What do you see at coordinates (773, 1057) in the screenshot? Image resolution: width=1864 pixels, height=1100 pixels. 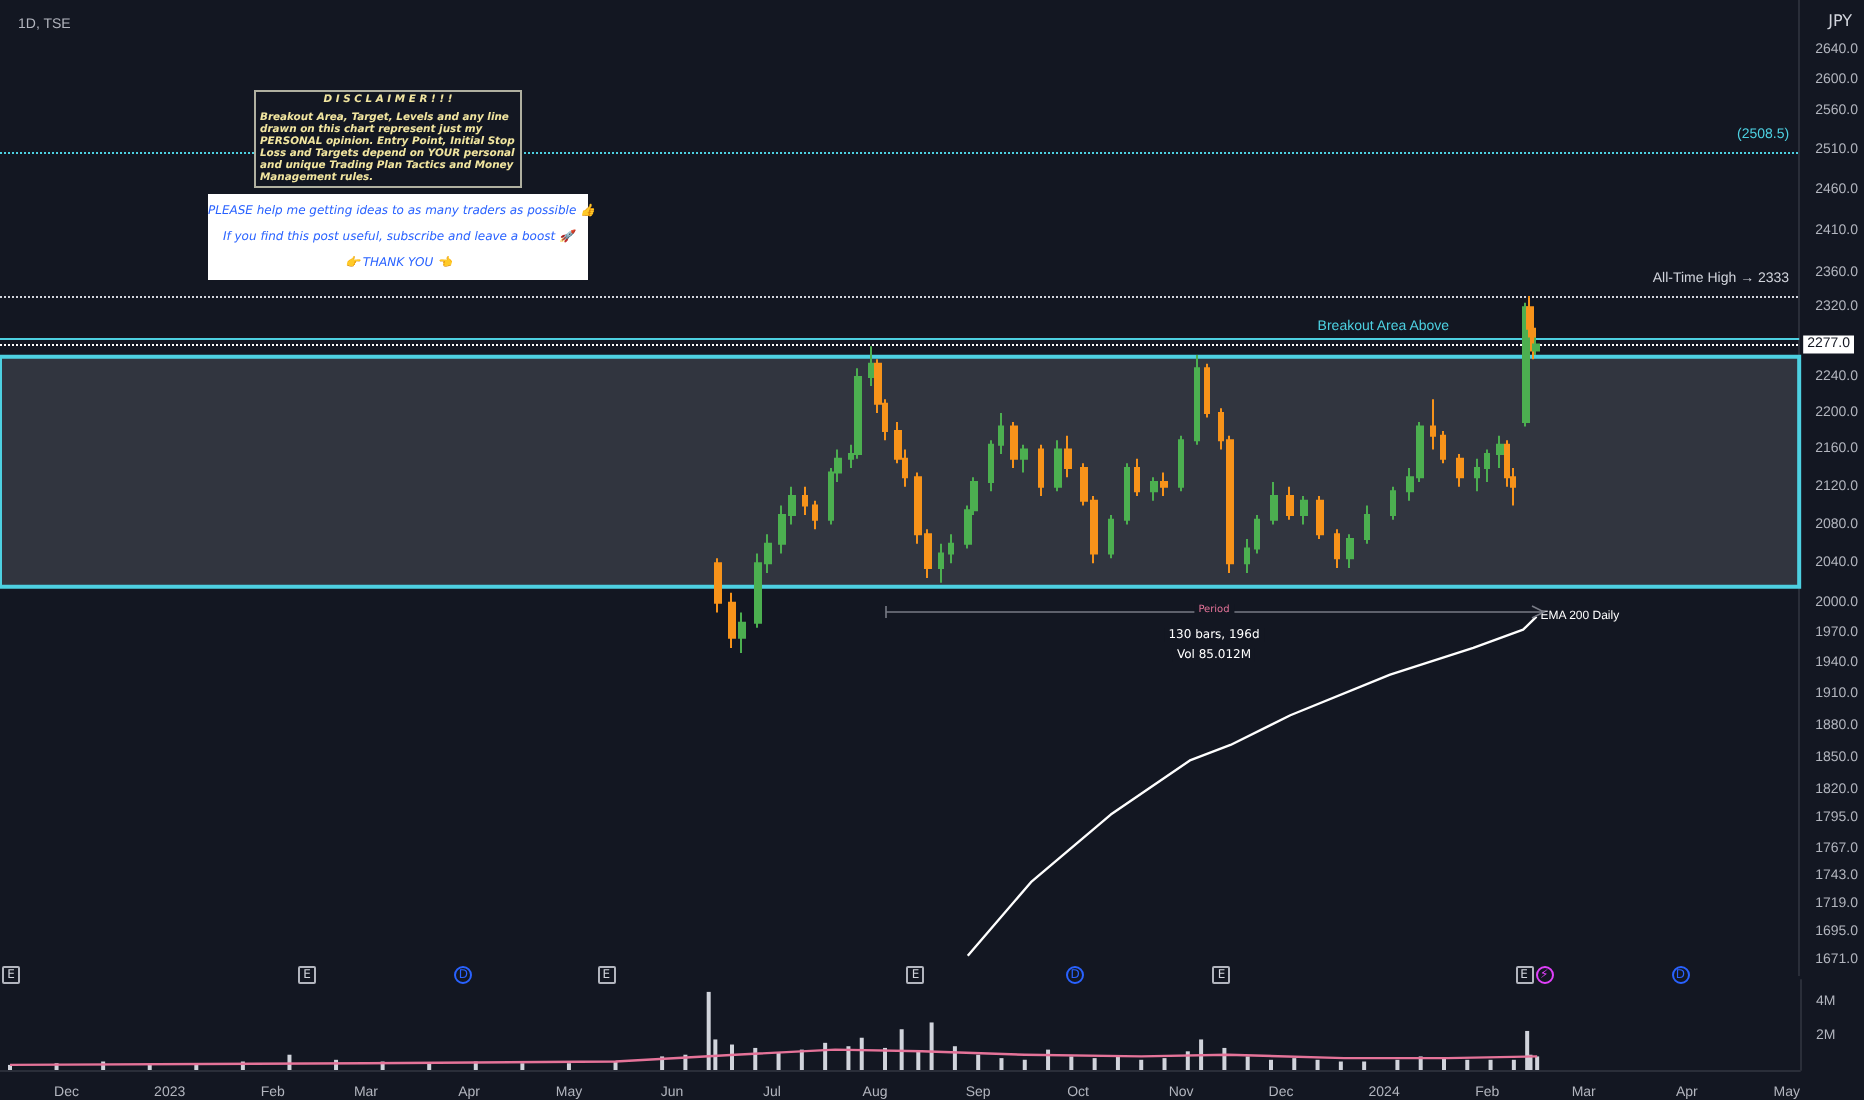 I see `line-series` at bounding box center [773, 1057].